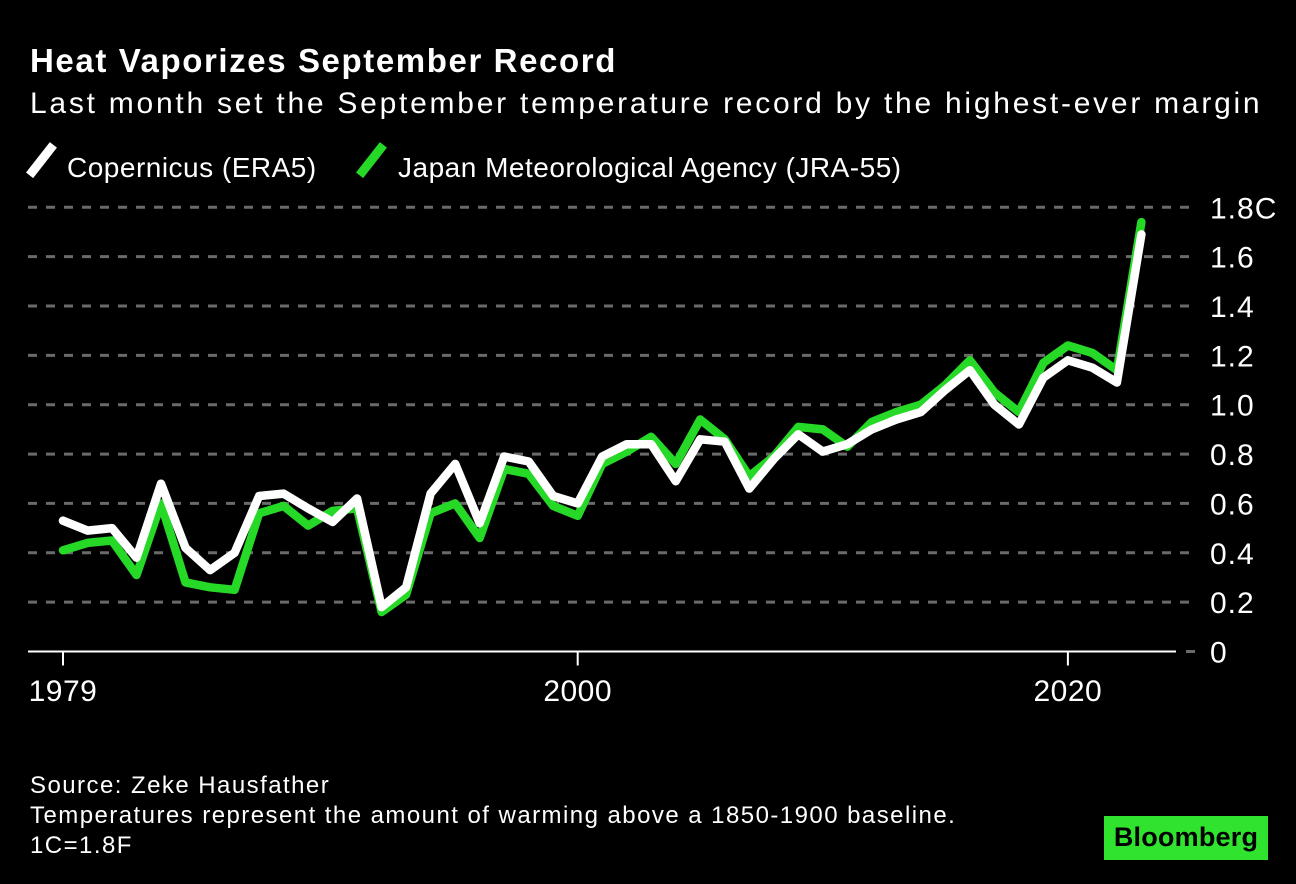  I want to click on y-tick-label-1.6: 1.6, so click(1232, 258).